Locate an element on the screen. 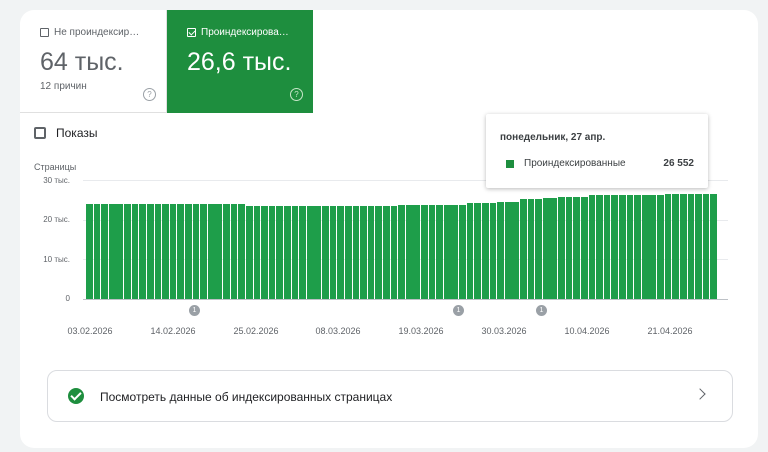 The image size is (768, 452). not-indexed-tile: Не проиндексир… 64 тыс. 12 причин ? is located at coordinates (93, 61).